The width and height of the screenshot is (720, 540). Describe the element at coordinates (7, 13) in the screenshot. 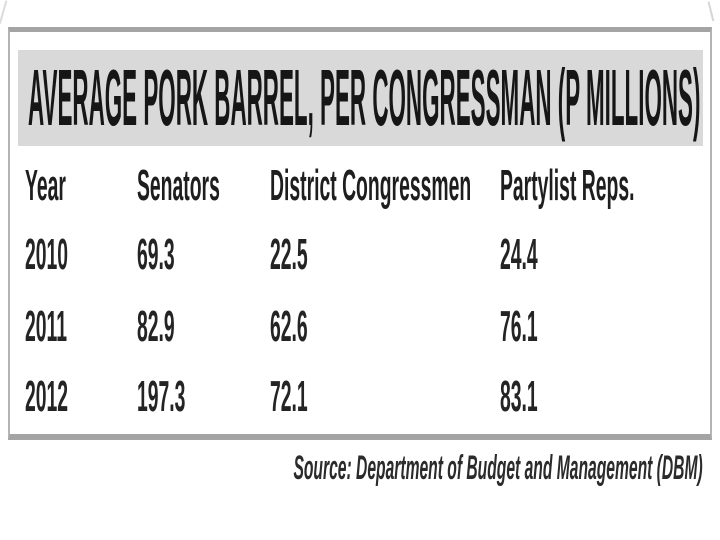

I see `page-curl-artifact-left` at that location.